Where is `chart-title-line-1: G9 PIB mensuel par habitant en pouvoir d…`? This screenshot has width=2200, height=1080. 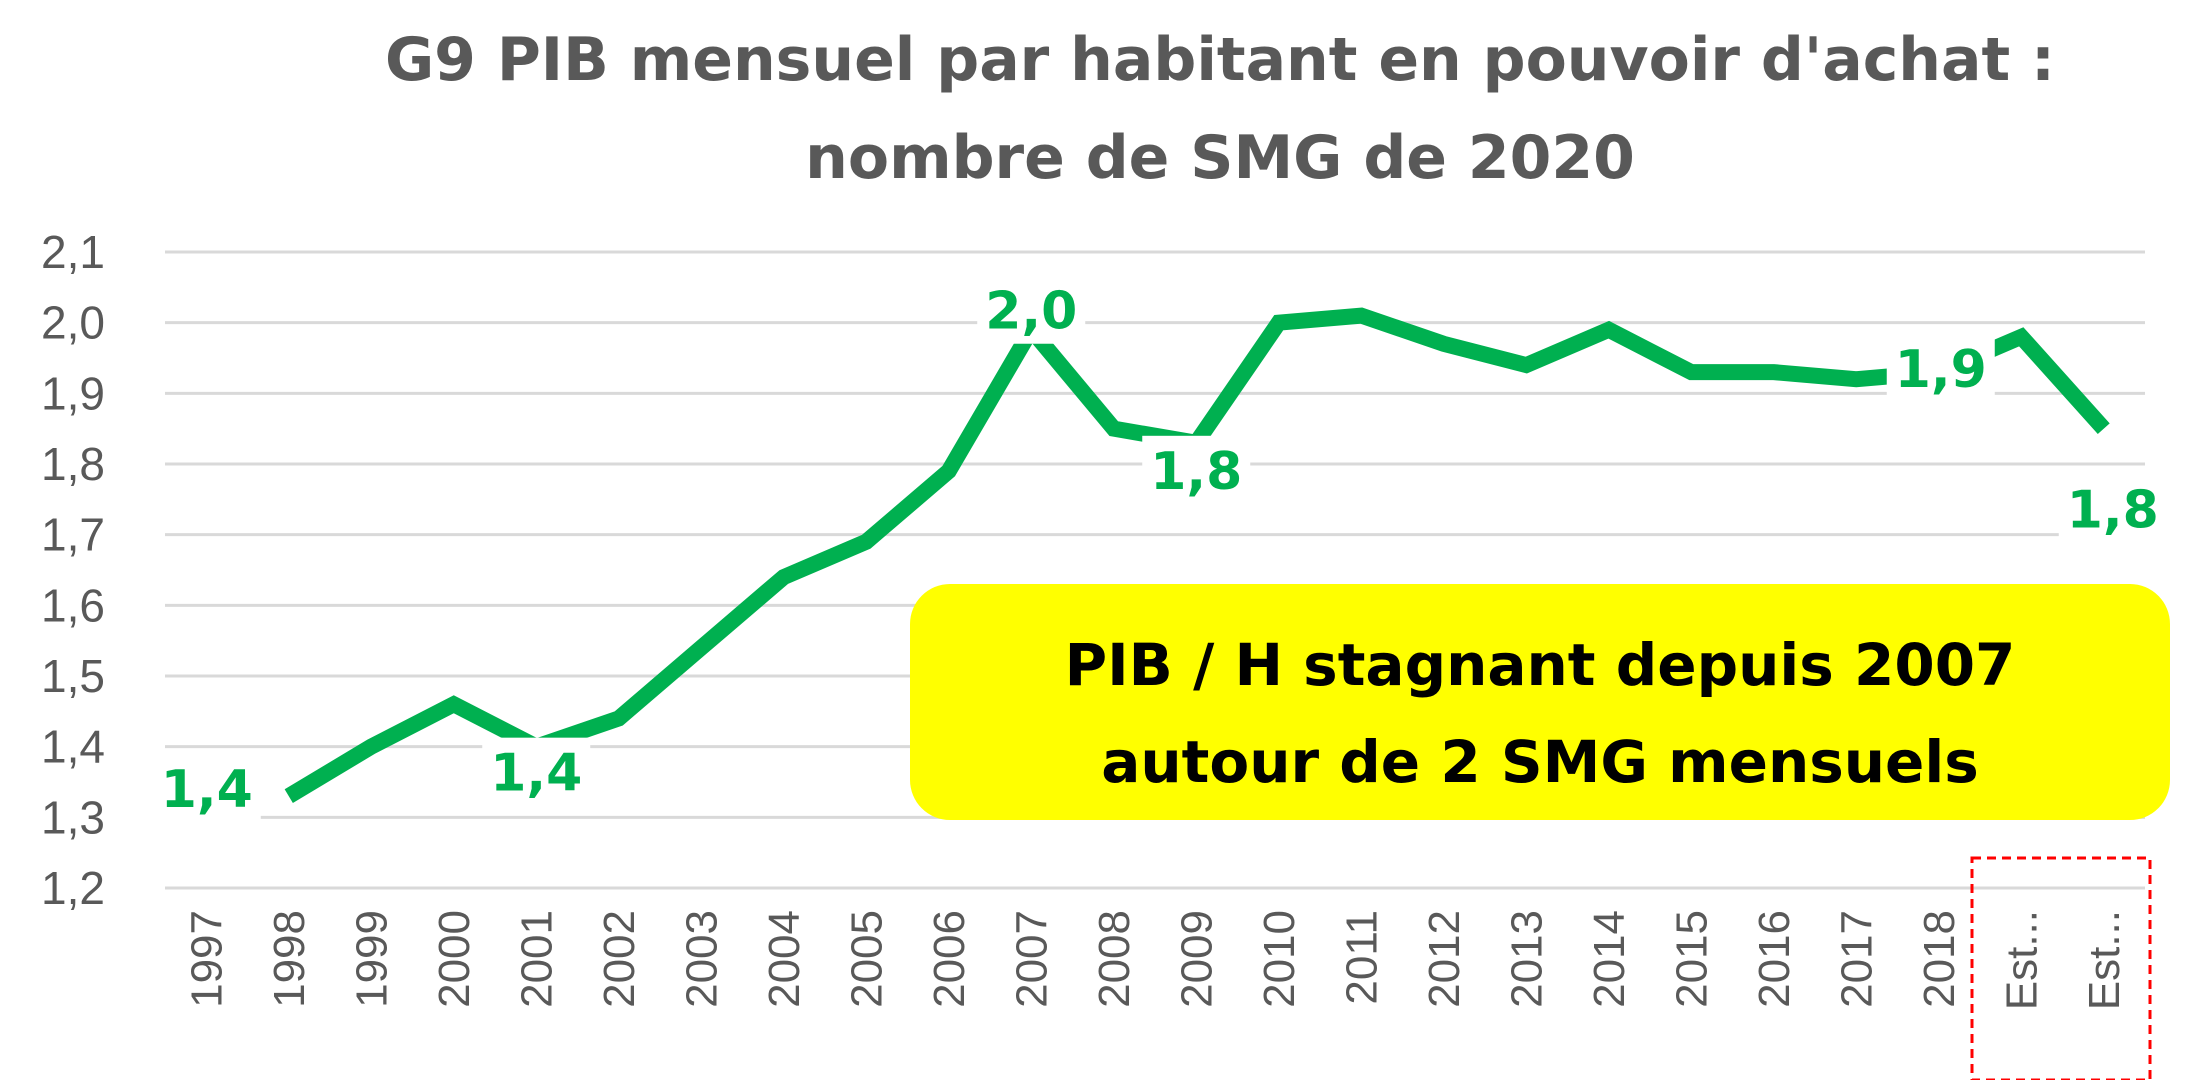
chart-title-line-1: G9 PIB mensuel par habitant en pouvoir d… is located at coordinates (1220, 60).